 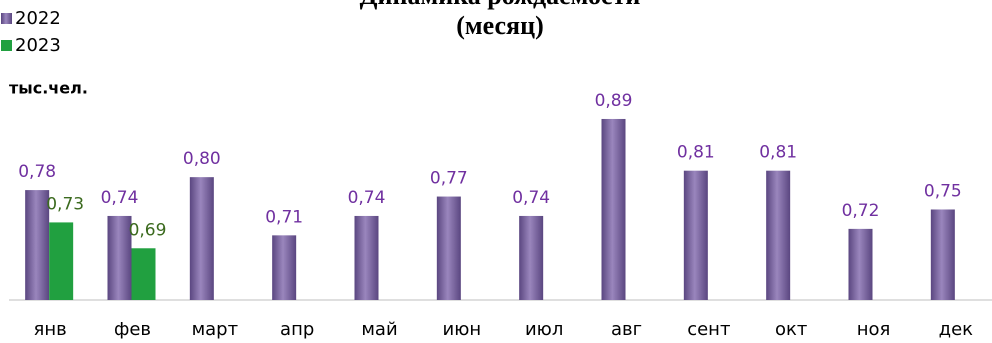 What do you see at coordinates (132, 329) in the screenshot?
I see `x-tick-label: фев` at bounding box center [132, 329].